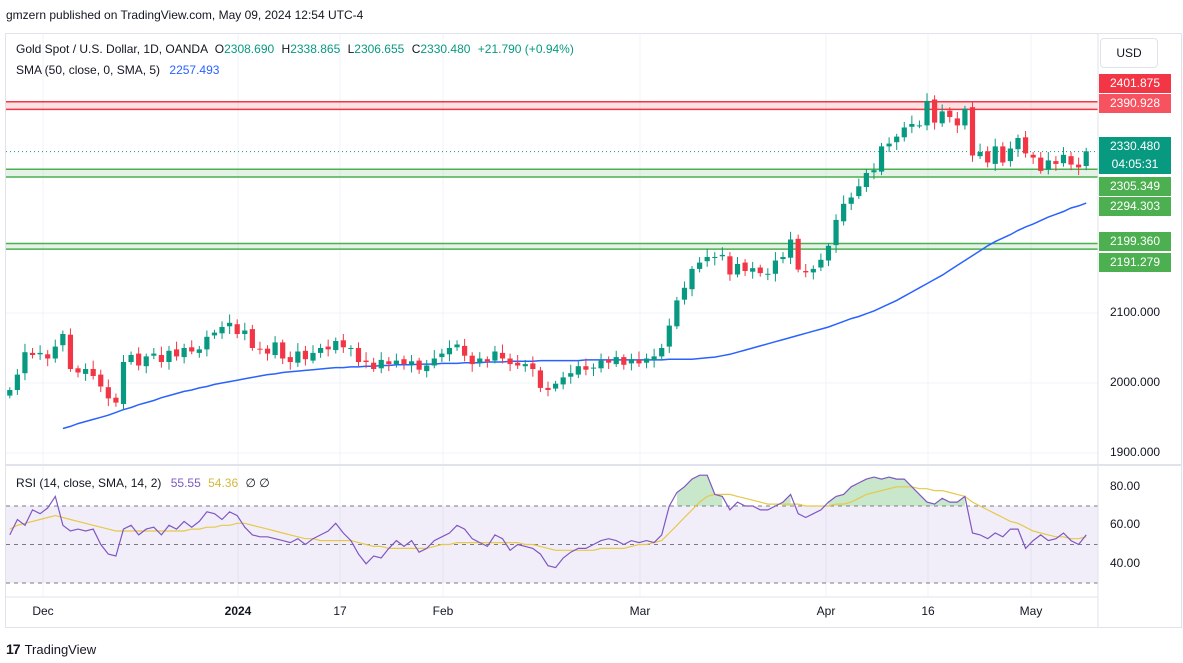 The width and height of the screenshot is (1183, 663). What do you see at coordinates (1135, 241) in the screenshot?
I see `support-2-upper-tag: 2199.360` at bounding box center [1135, 241].